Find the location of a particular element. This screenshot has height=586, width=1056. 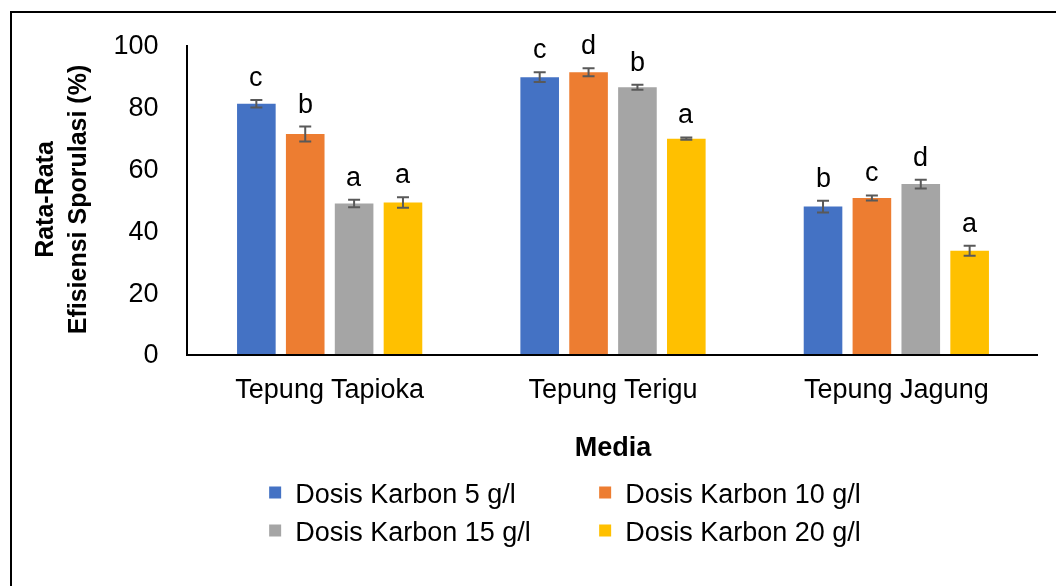

y-tick-label: 60 is located at coordinates (143, 169).